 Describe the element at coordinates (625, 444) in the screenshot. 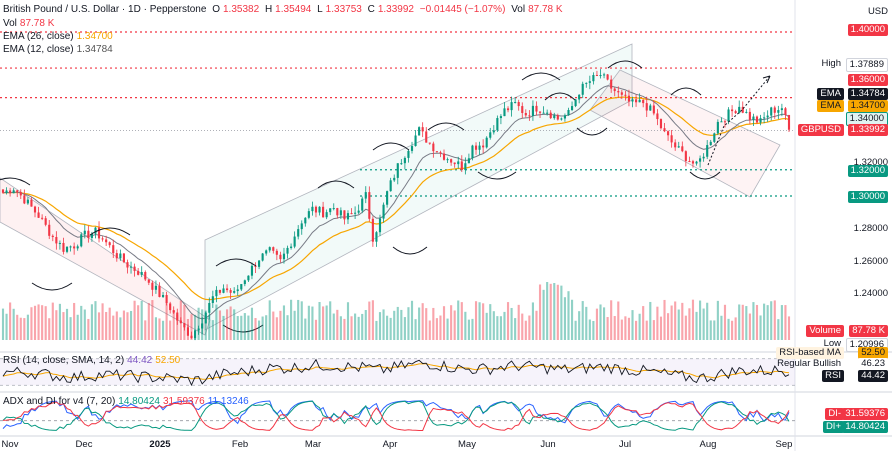

I see `time-tick-8: Jul` at that location.